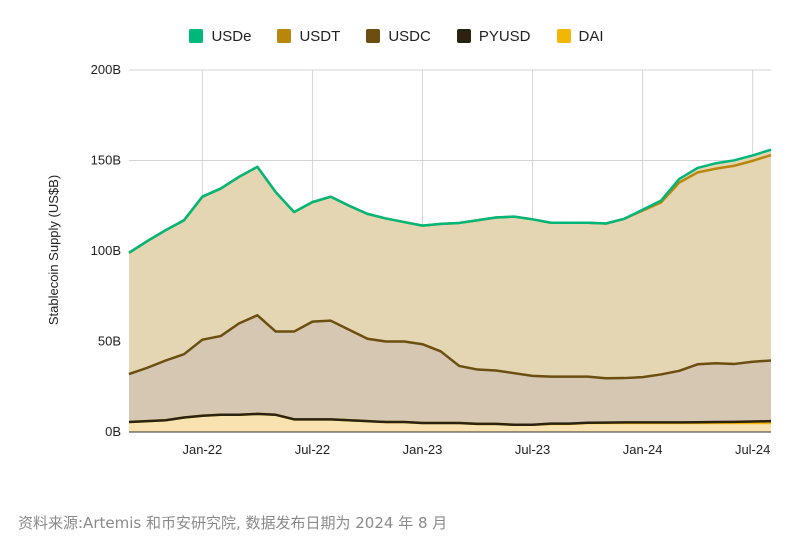  Describe the element at coordinates (113, 431) in the screenshot. I see `y-tick-label: 0B` at that location.